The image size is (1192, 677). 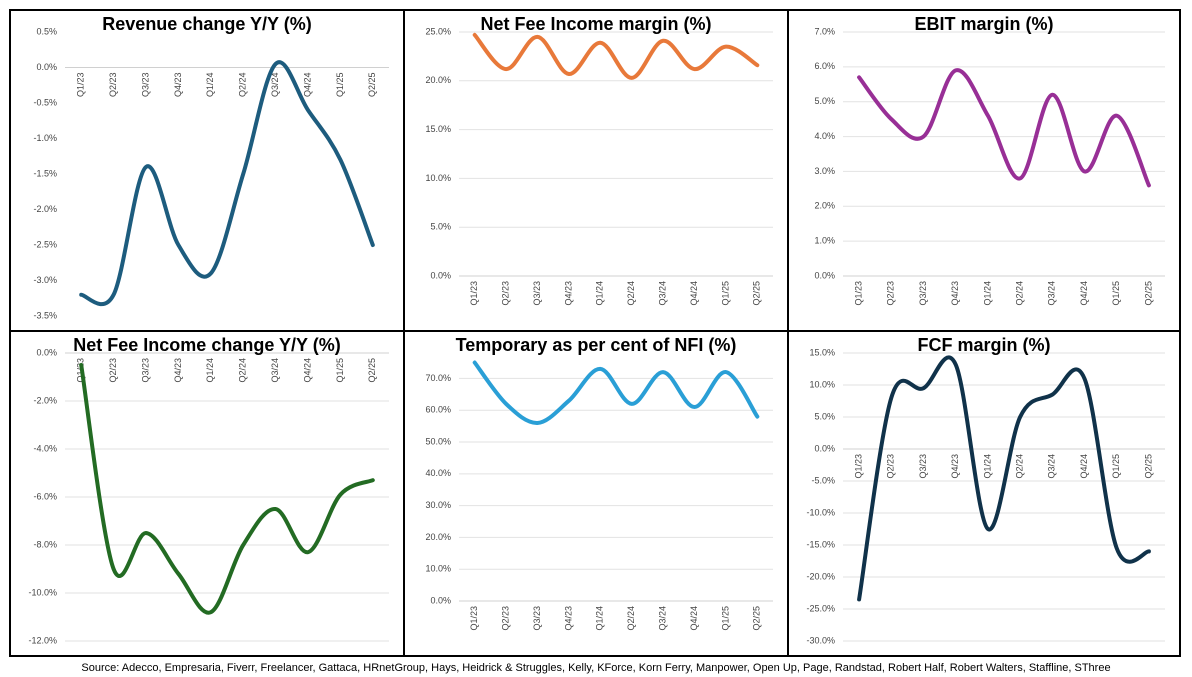 I want to click on y-tick-label: 7.0%, so click(x=824, y=31).